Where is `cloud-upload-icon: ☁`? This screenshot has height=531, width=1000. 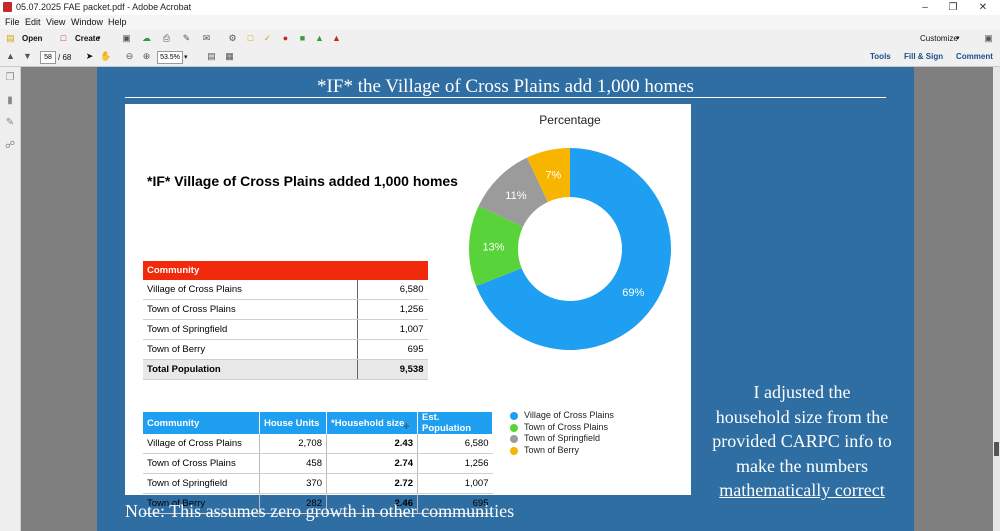 cloud-upload-icon: ☁ is located at coordinates (146, 38).